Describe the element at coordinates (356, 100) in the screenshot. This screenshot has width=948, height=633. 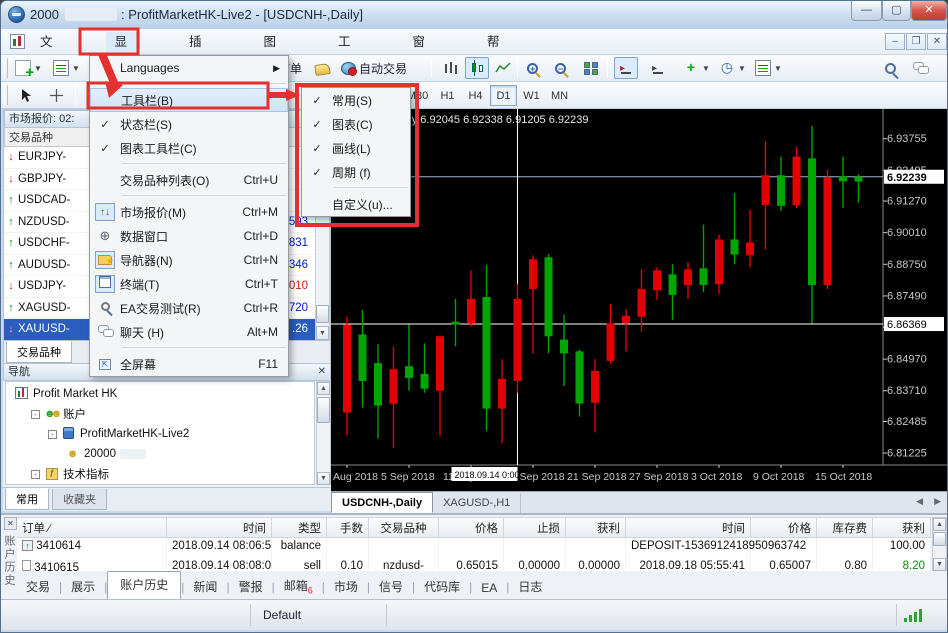
I see `toolbars-submenu-item-常用S: ✓ 常用(S)` at that location.